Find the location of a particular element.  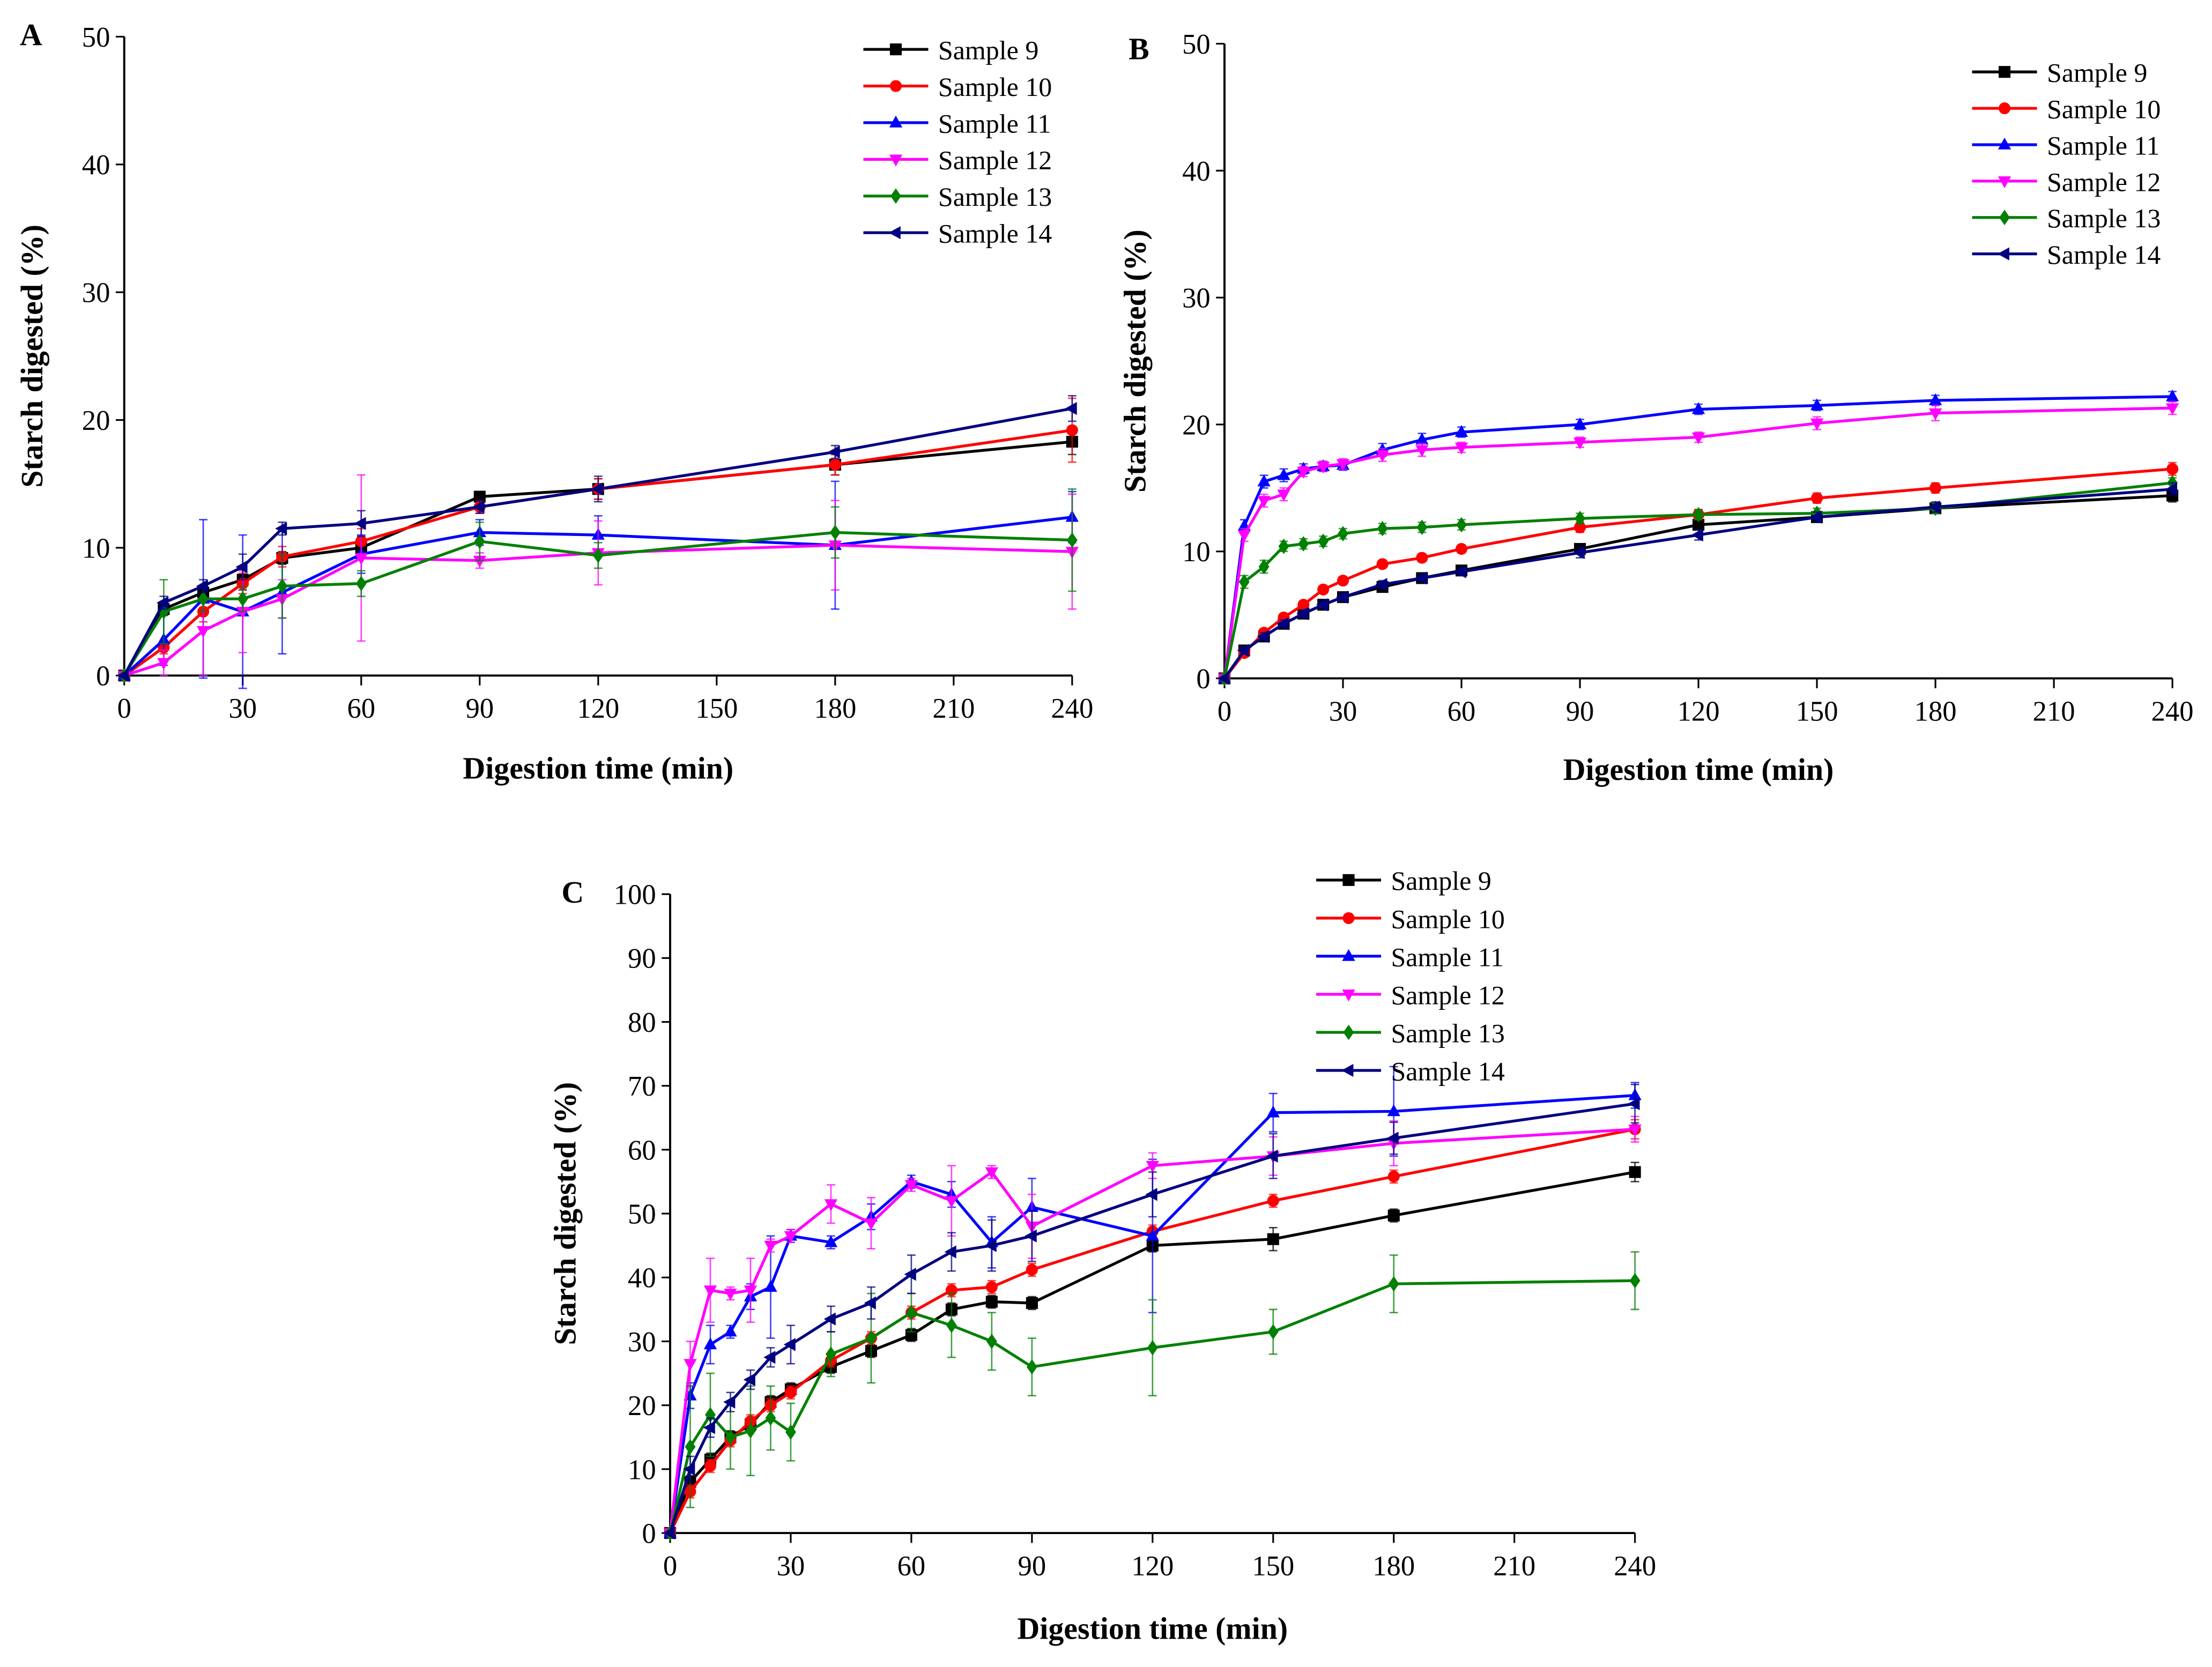

x-tick-label: 90 is located at coordinates (1580, 711).